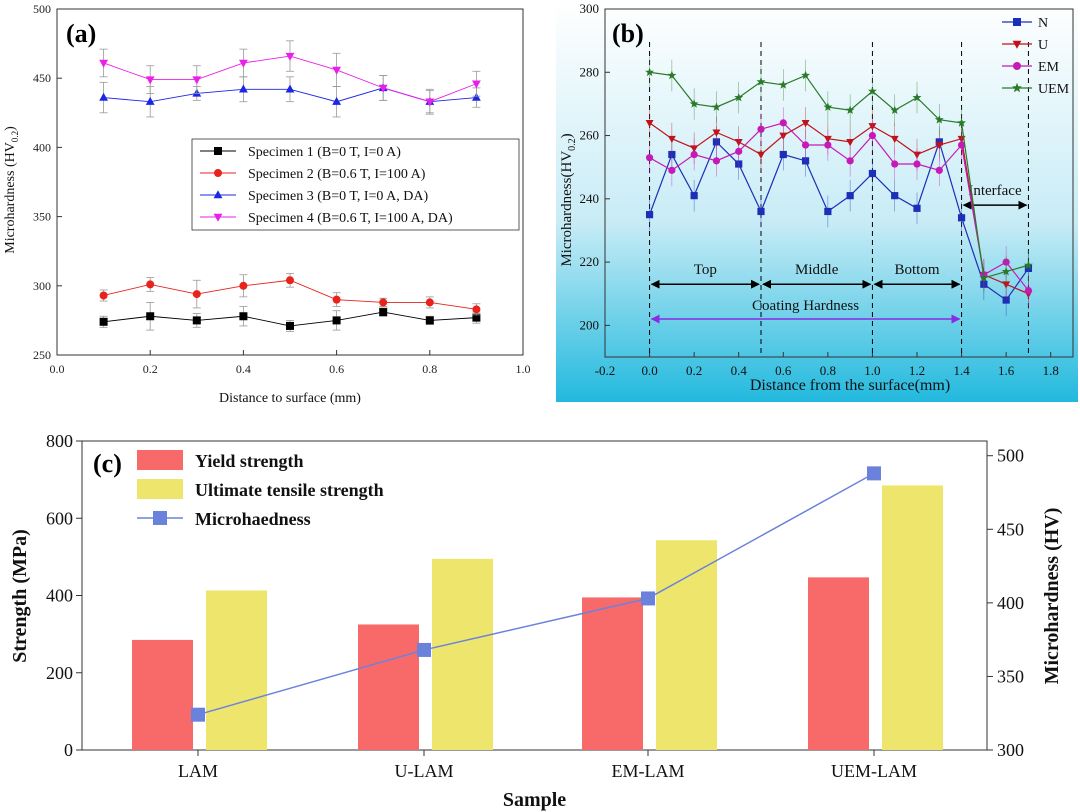 The width and height of the screenshot is (1080, 812). Describe the element at coordinates (42, 147) in the screenshot. I see `y-tick-label-a: 400` at that location.